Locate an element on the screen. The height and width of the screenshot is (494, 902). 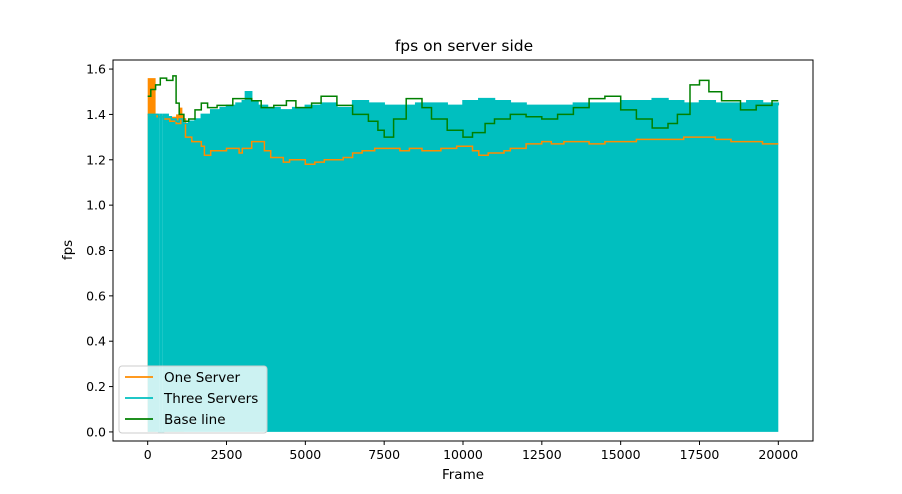
y-tick-label: 0.4 is located at coordinates (96, 341).